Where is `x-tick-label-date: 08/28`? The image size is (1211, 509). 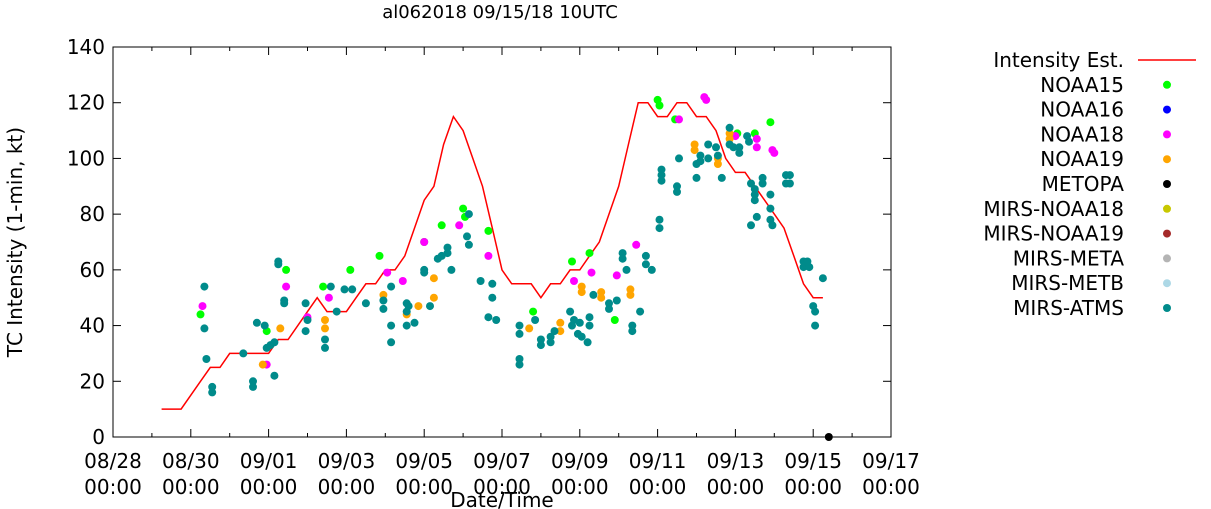
x-tick-label-date: 08/28 is located at coordinates (113, 461).